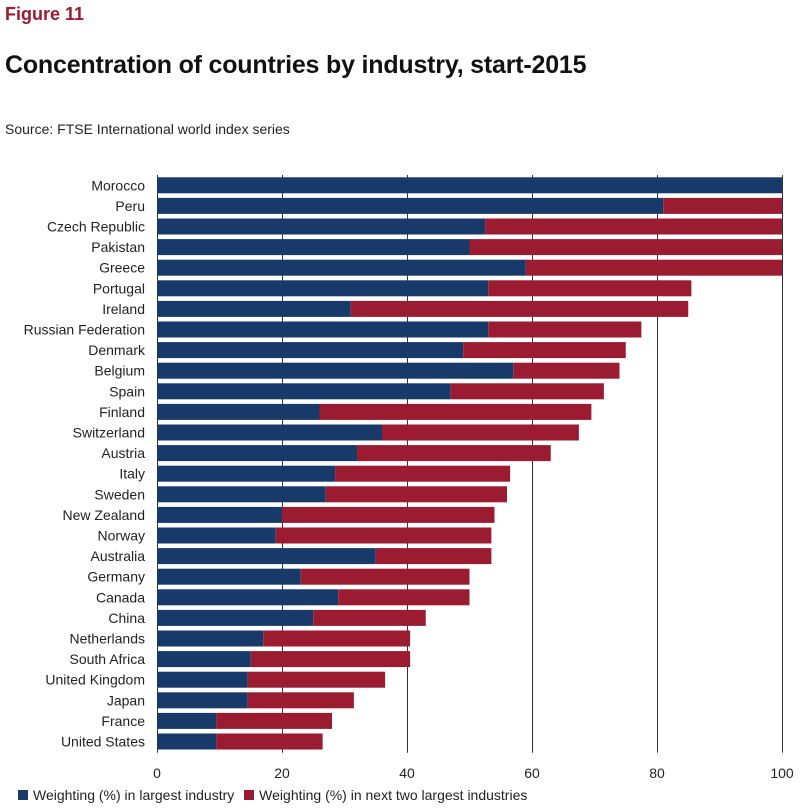  What do you see at coordinates (202, 679) in the screenshot?
I see `bar-largest-united-kingdom` at bounding box center [202, 679].